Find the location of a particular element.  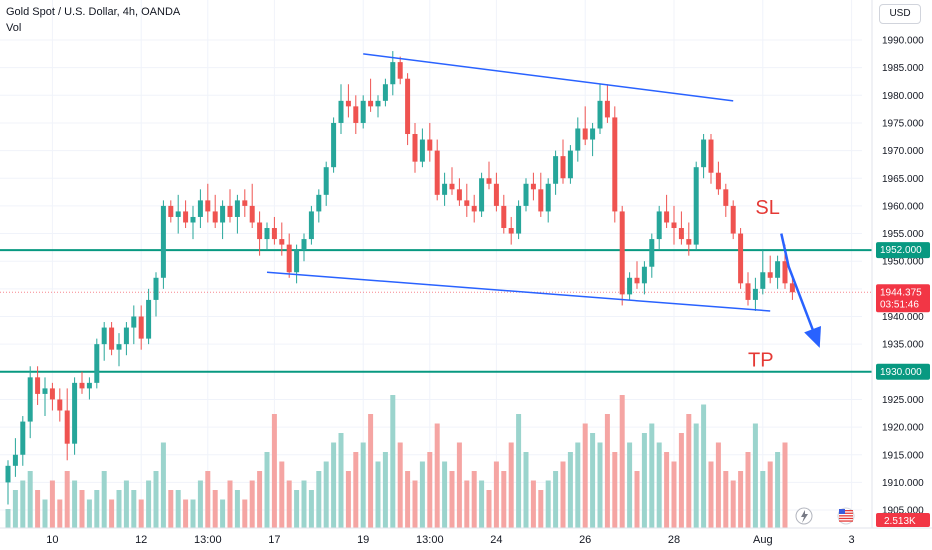

volume-tag-bg is located at coordinates (903, 520).